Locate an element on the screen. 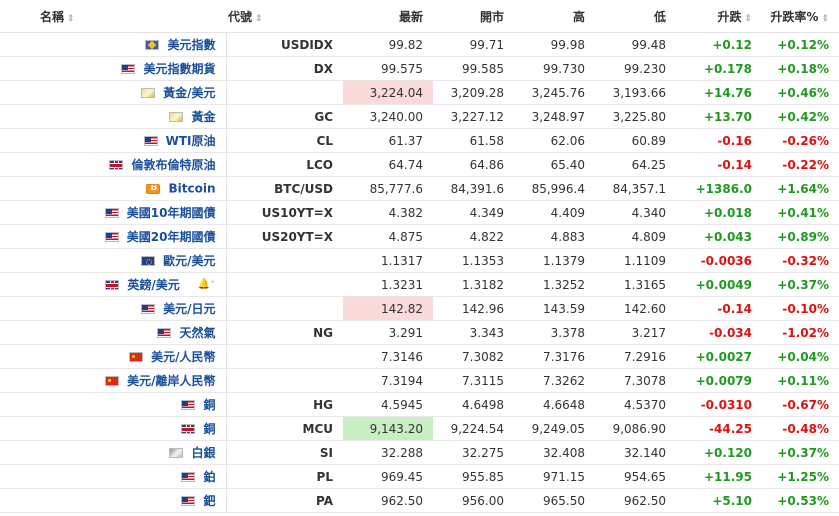  instrument-name: 黃金/美元 is located at coordinates (113, 92).